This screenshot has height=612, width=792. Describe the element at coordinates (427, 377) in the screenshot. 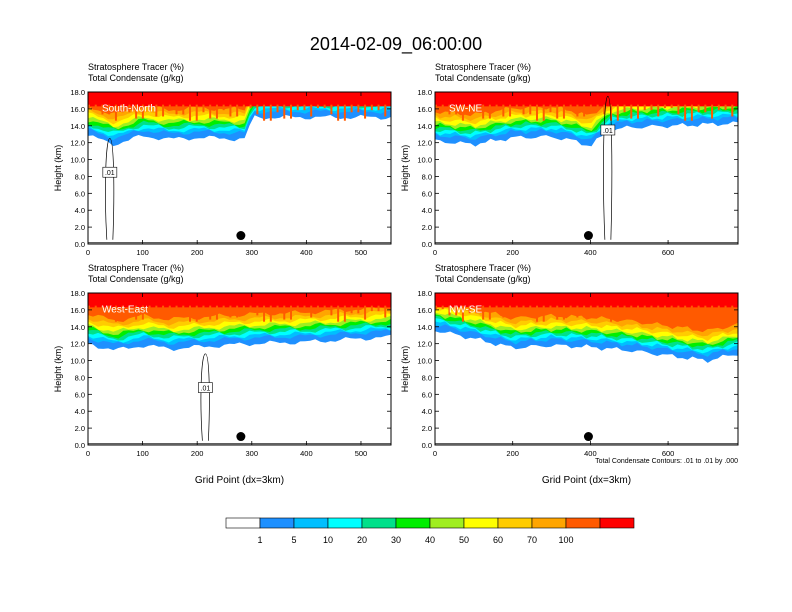

I see `y-tick-label: 8.0` at that location.